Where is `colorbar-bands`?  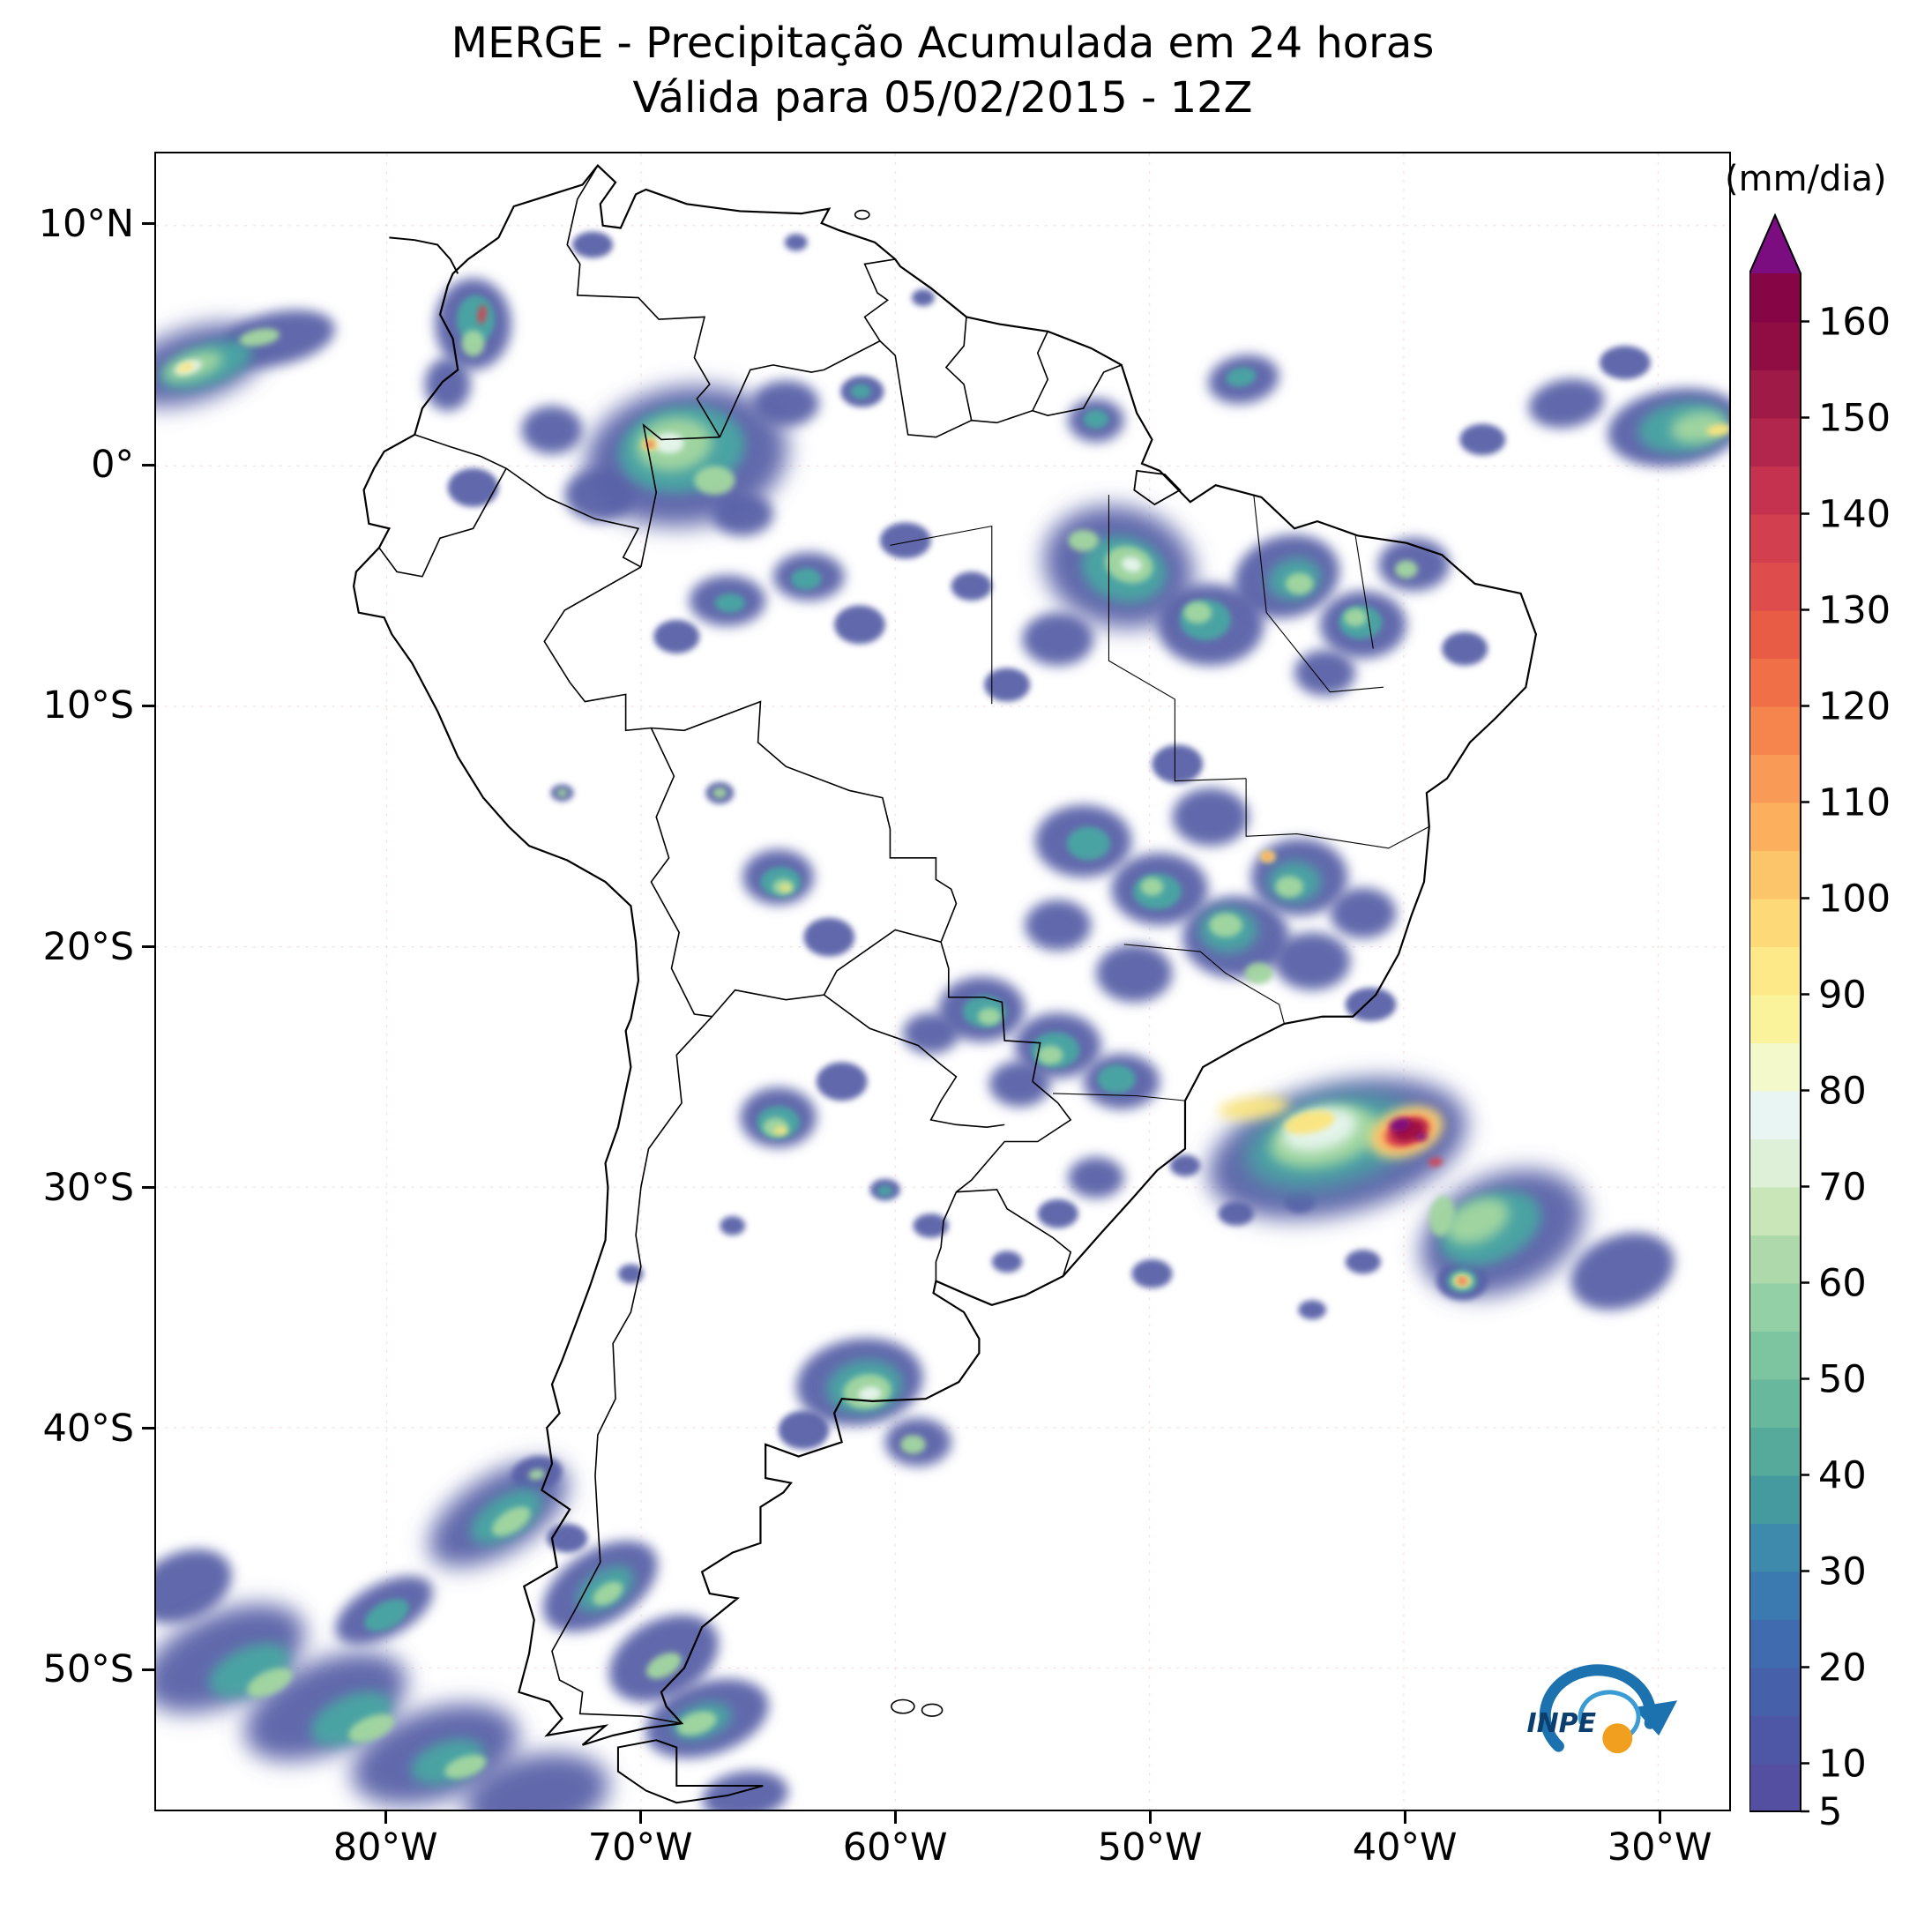 colorbar-bands is located at coordinates (1775, 1042).